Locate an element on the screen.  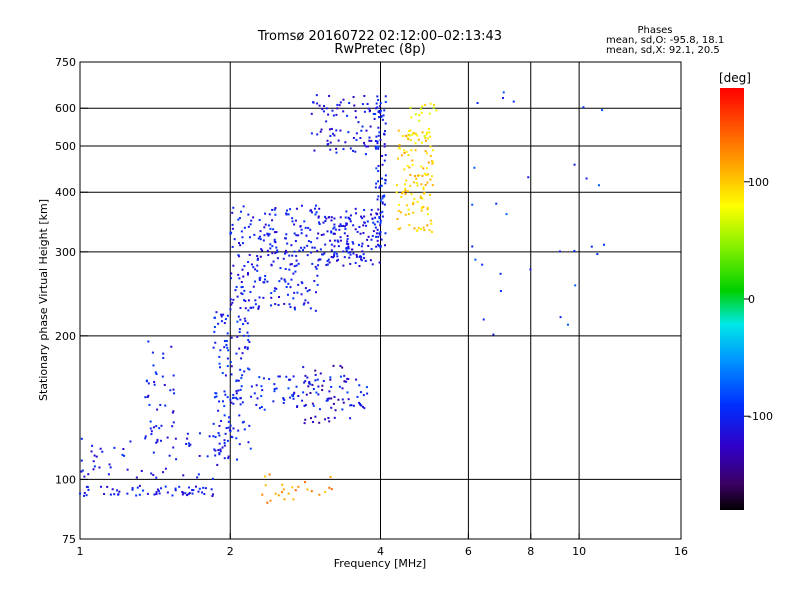
x-tick-label-1: 2 is located at coordinates (230, 551).